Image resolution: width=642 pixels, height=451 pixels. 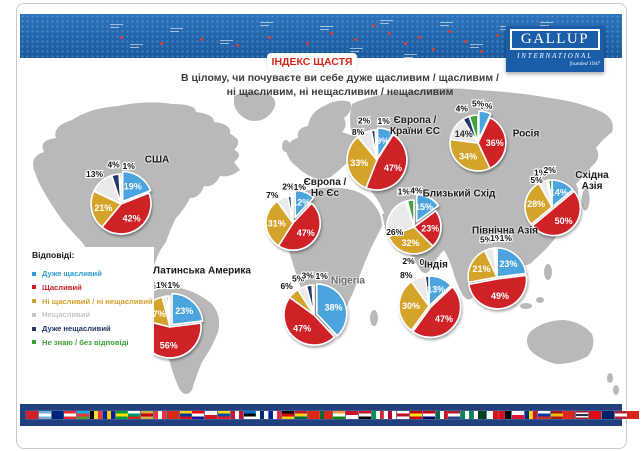 What do you see at coordinates (339, 415) in the screenshot?
I see `flag-india-icon` at bounding box center [339, 415].